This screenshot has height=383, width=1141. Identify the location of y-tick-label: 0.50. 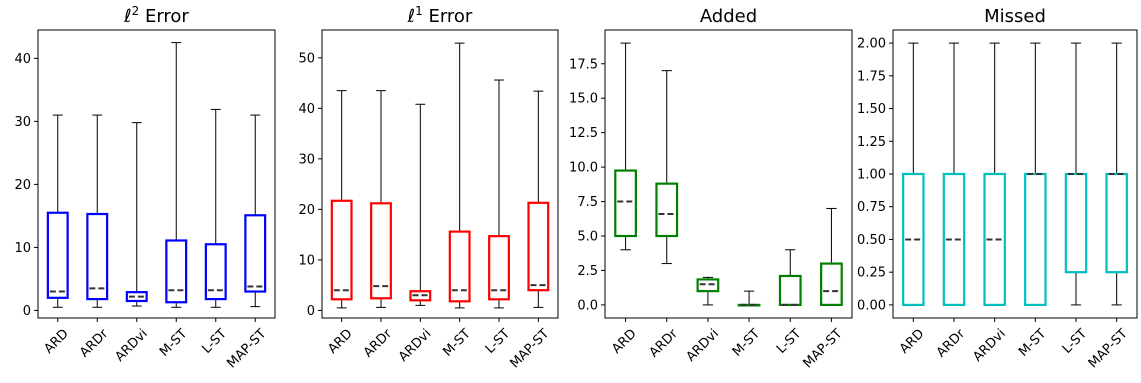
(871, 240).